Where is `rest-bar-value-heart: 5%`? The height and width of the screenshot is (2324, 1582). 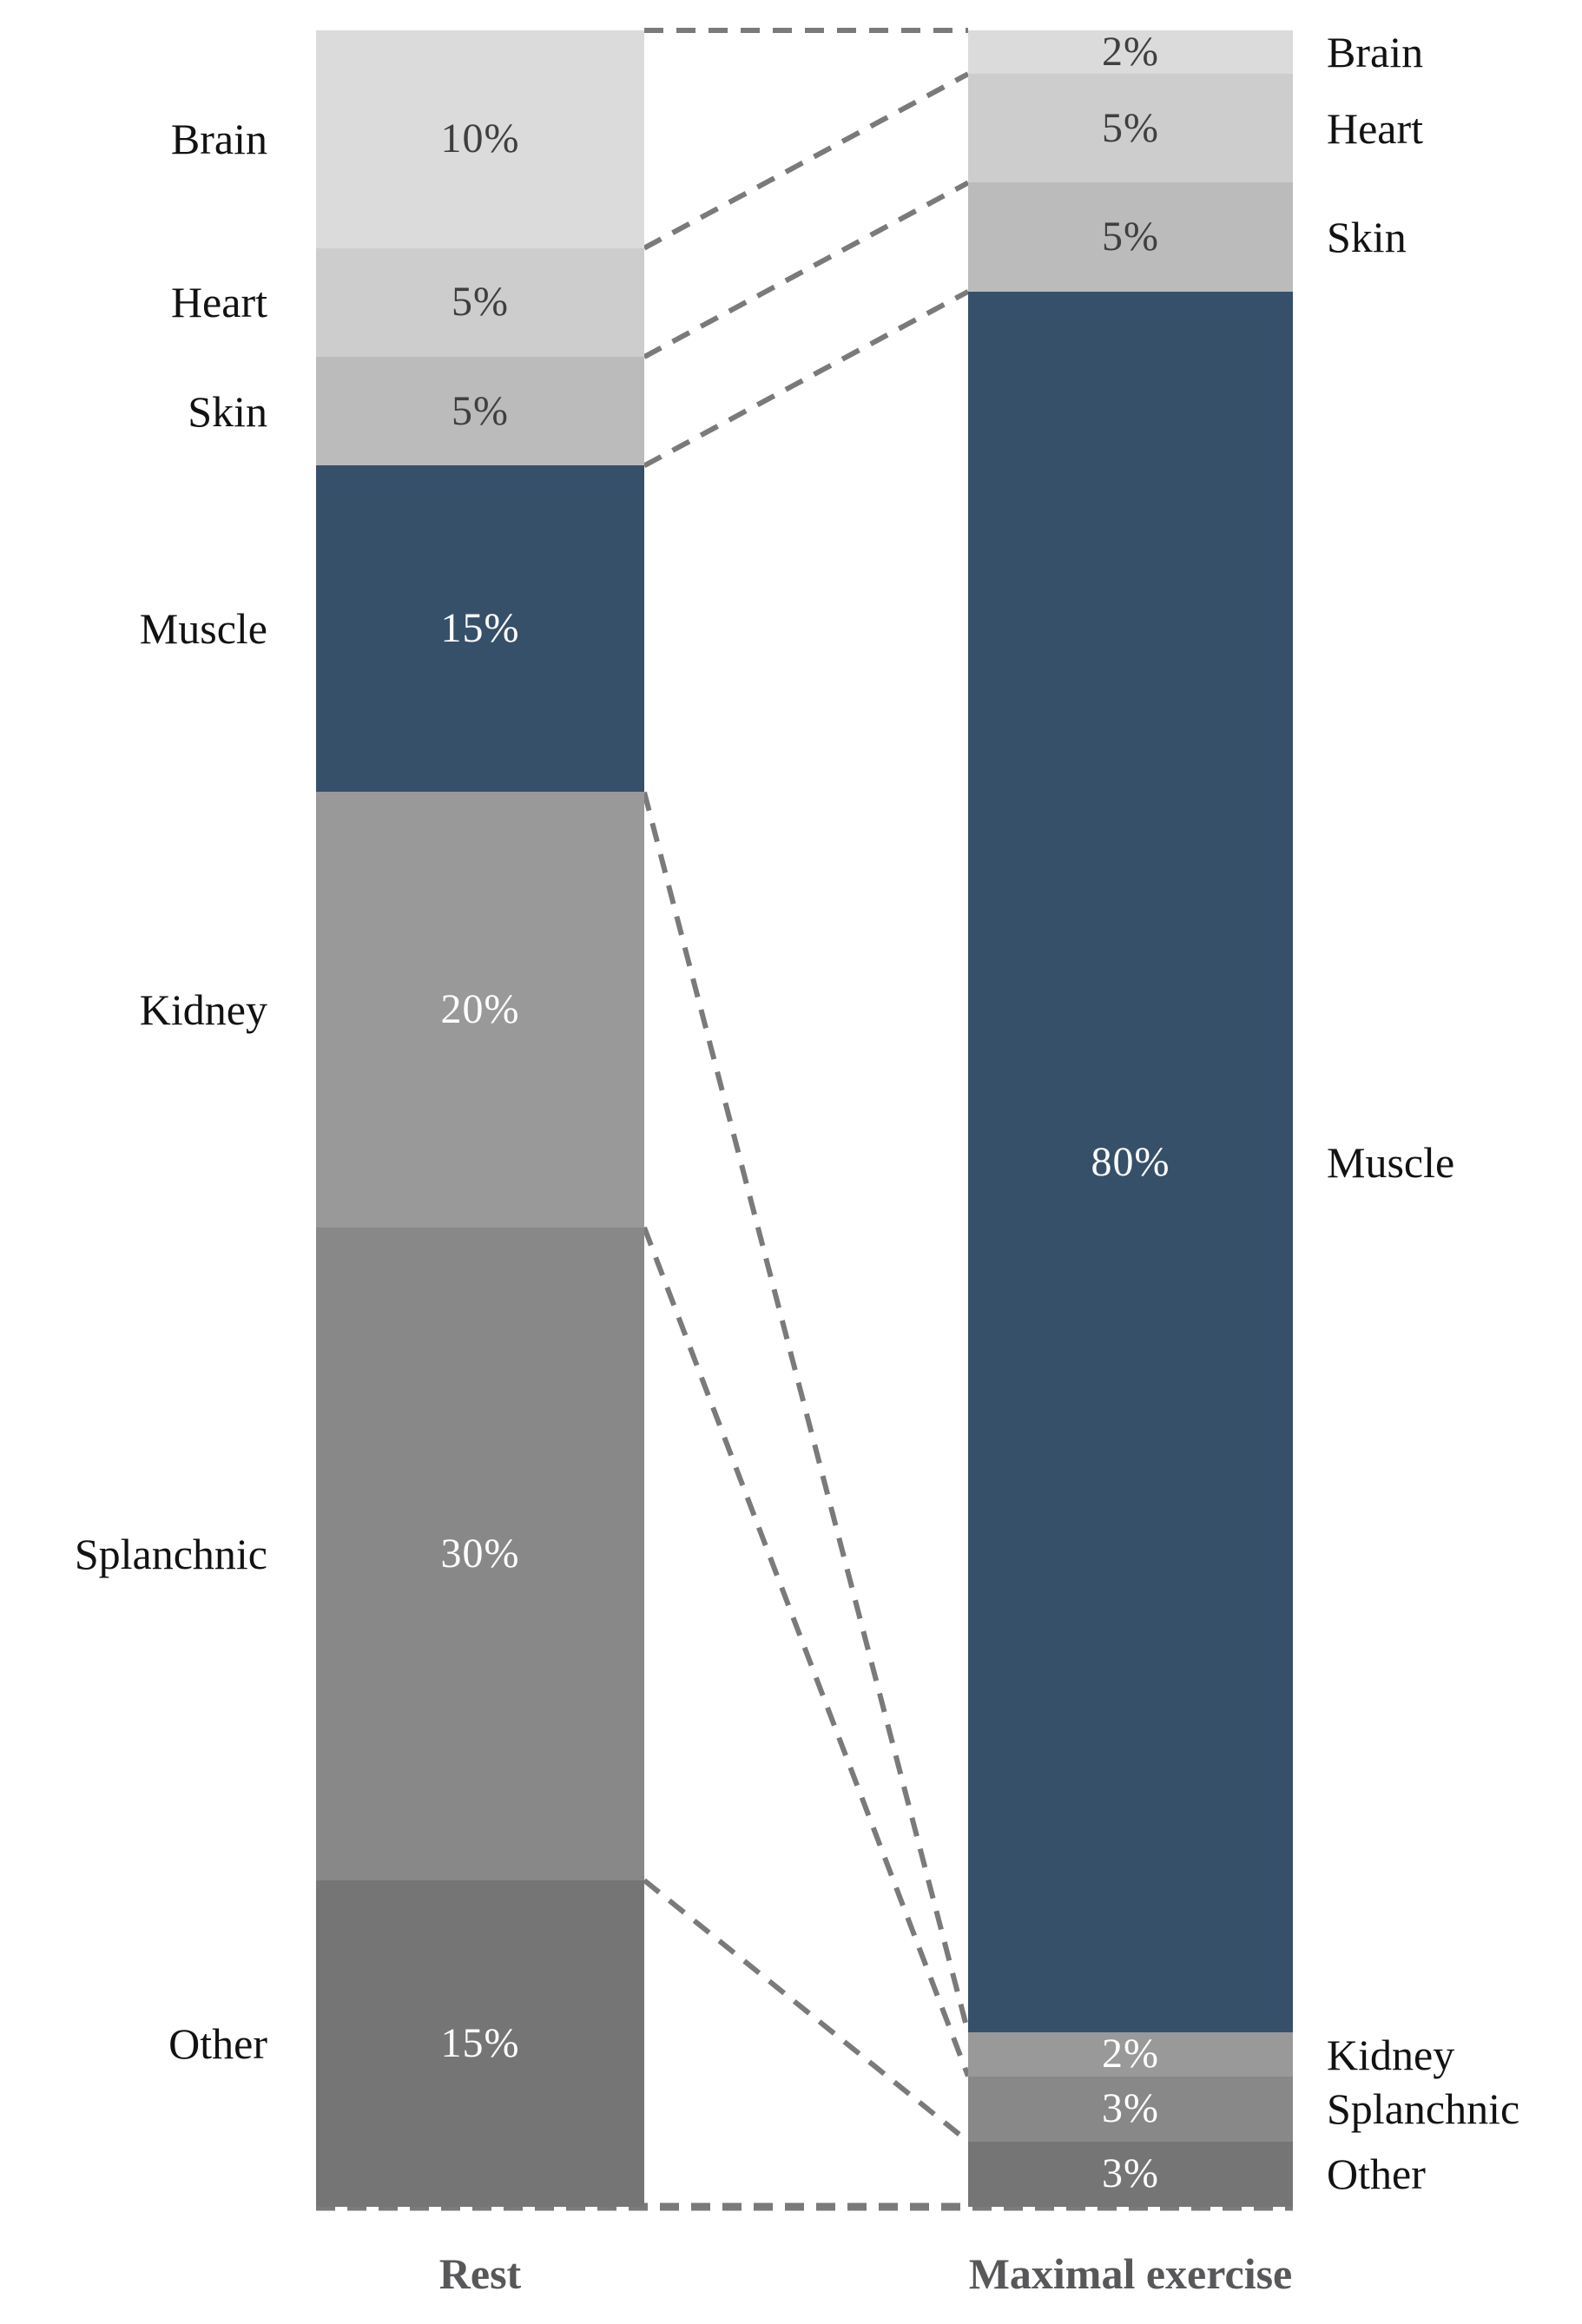
rest-bar-value-heart: 5% is located at coordinates (480, 302).